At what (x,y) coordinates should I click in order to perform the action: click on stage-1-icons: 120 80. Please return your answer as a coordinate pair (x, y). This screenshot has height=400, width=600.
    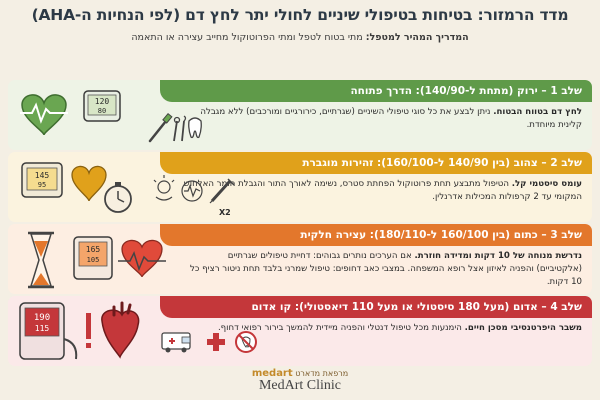
    Looking at the image, I should click on (109, 115).